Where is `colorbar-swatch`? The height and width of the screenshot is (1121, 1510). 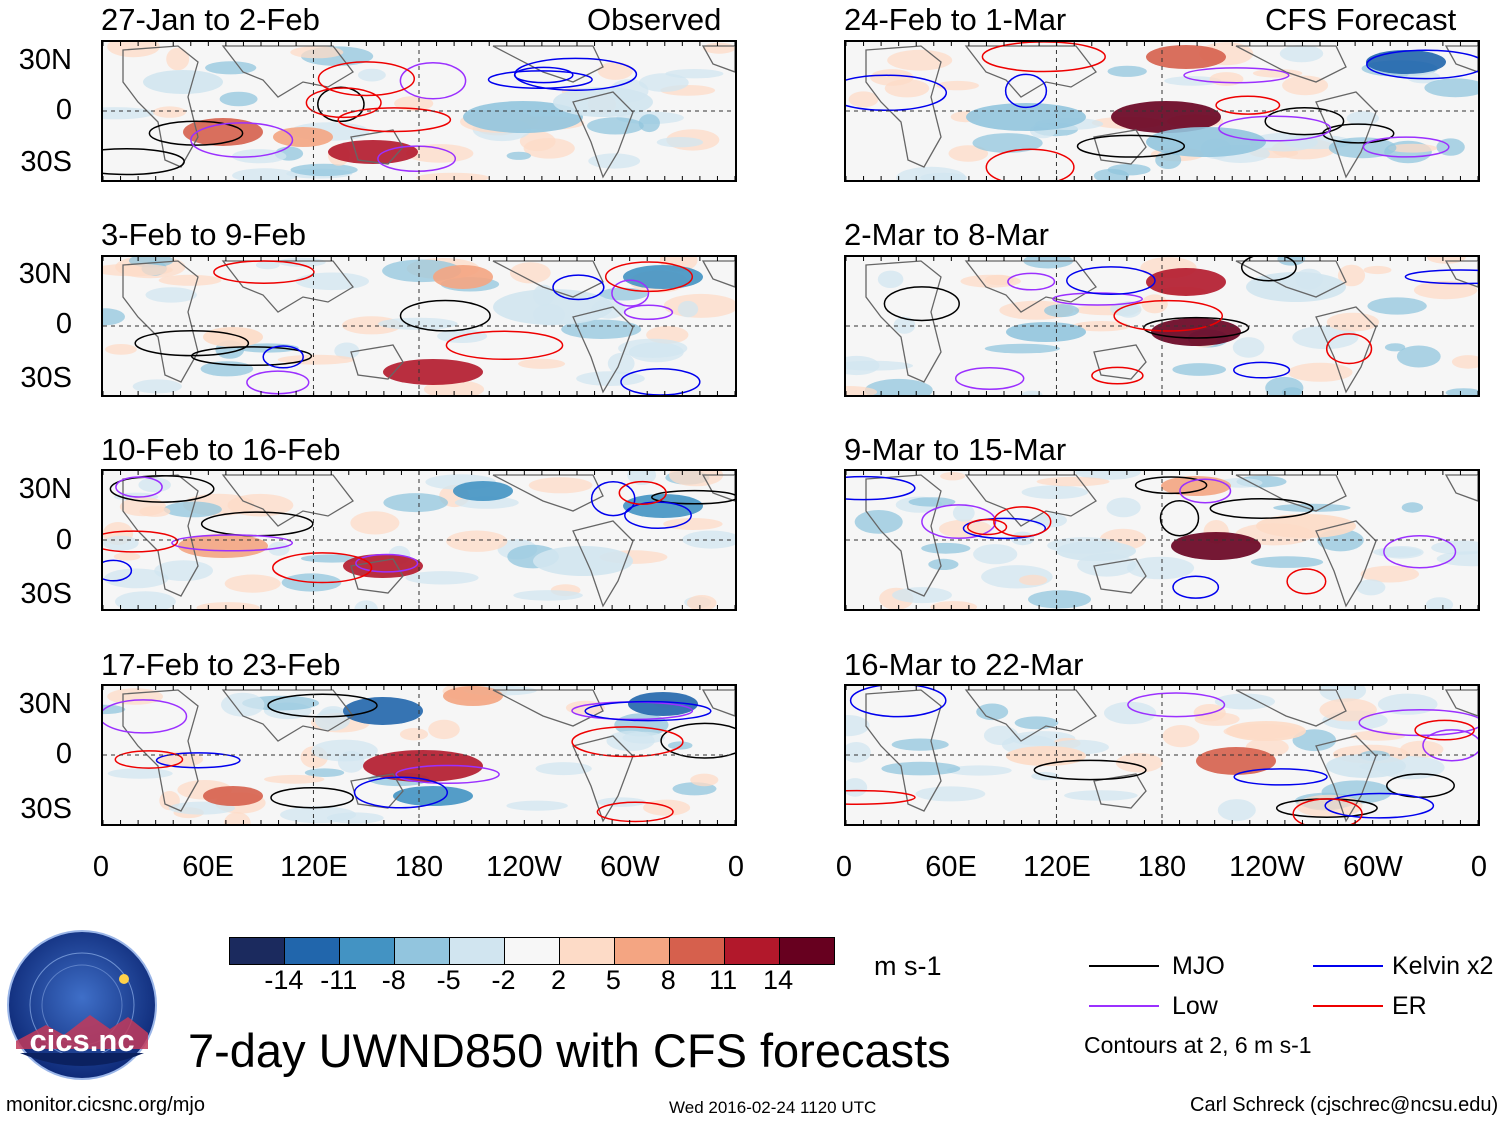
colorbar-swatch is located at coordinates (476, 951).